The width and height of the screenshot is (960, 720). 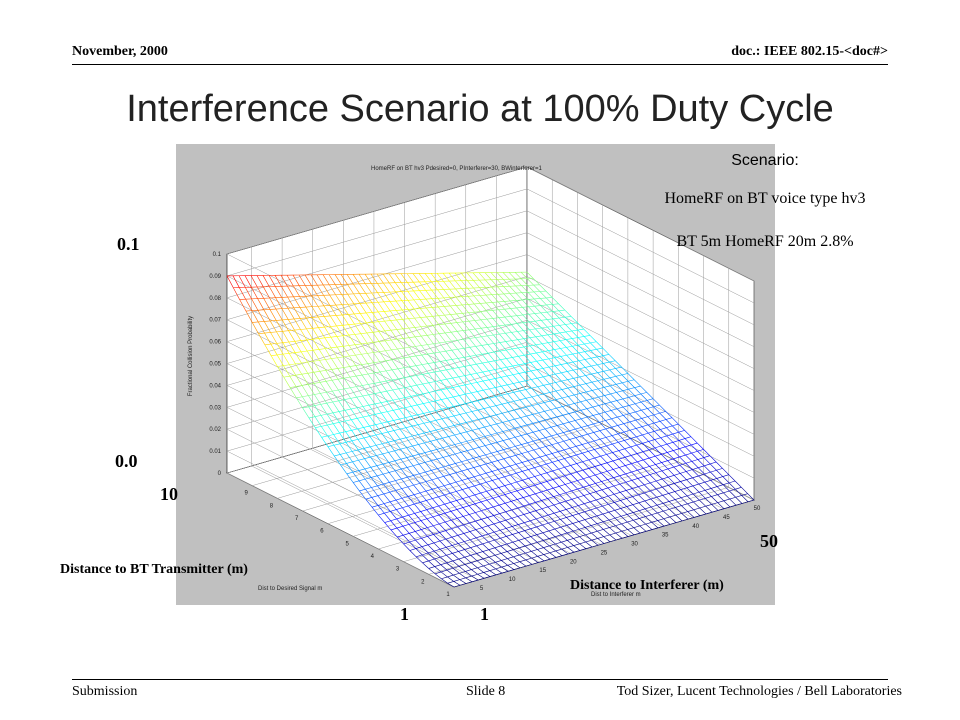 I want to click on z-tick-label: 0.03, so click(x=215, y=408).